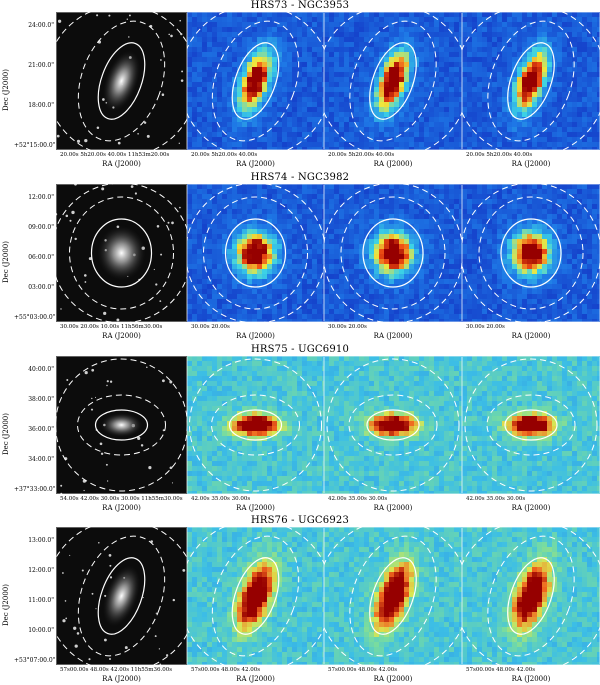 The width and height of the screenshot is (600, 685). I want to click on x-tick-labels: 30.00s 20.00s 10.00s 11h56m30.00s, so click(111, 327).